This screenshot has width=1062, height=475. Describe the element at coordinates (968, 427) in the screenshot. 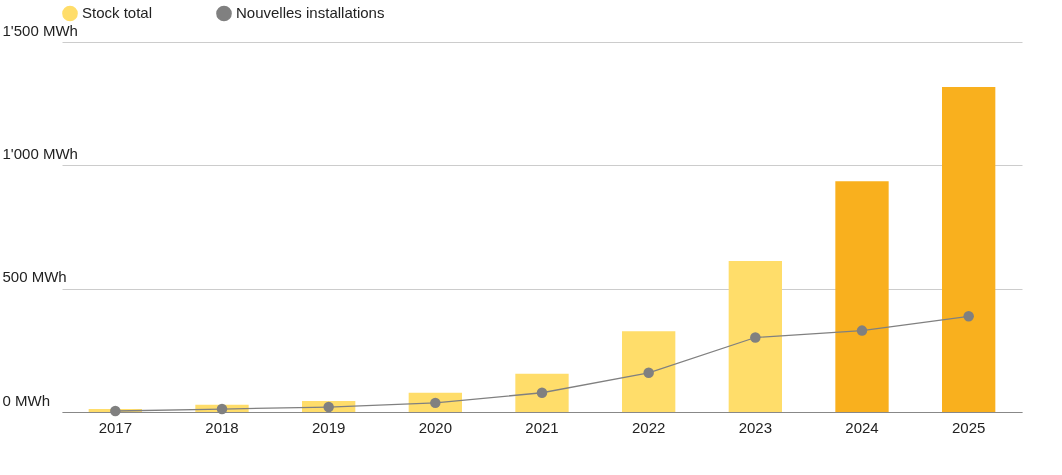

I see `x-tick-label: 2025` at that location.